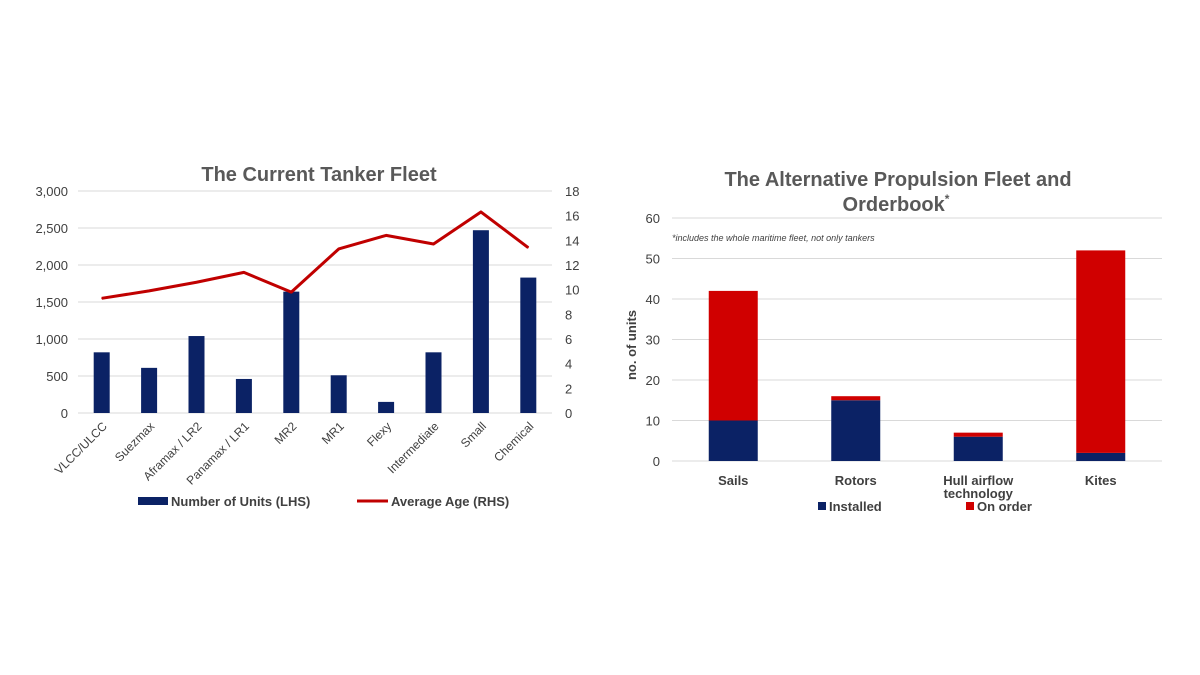  Describe the element at coordinates (653, 421) in the screenshot. I see `y-tick-label: 10` at that location.